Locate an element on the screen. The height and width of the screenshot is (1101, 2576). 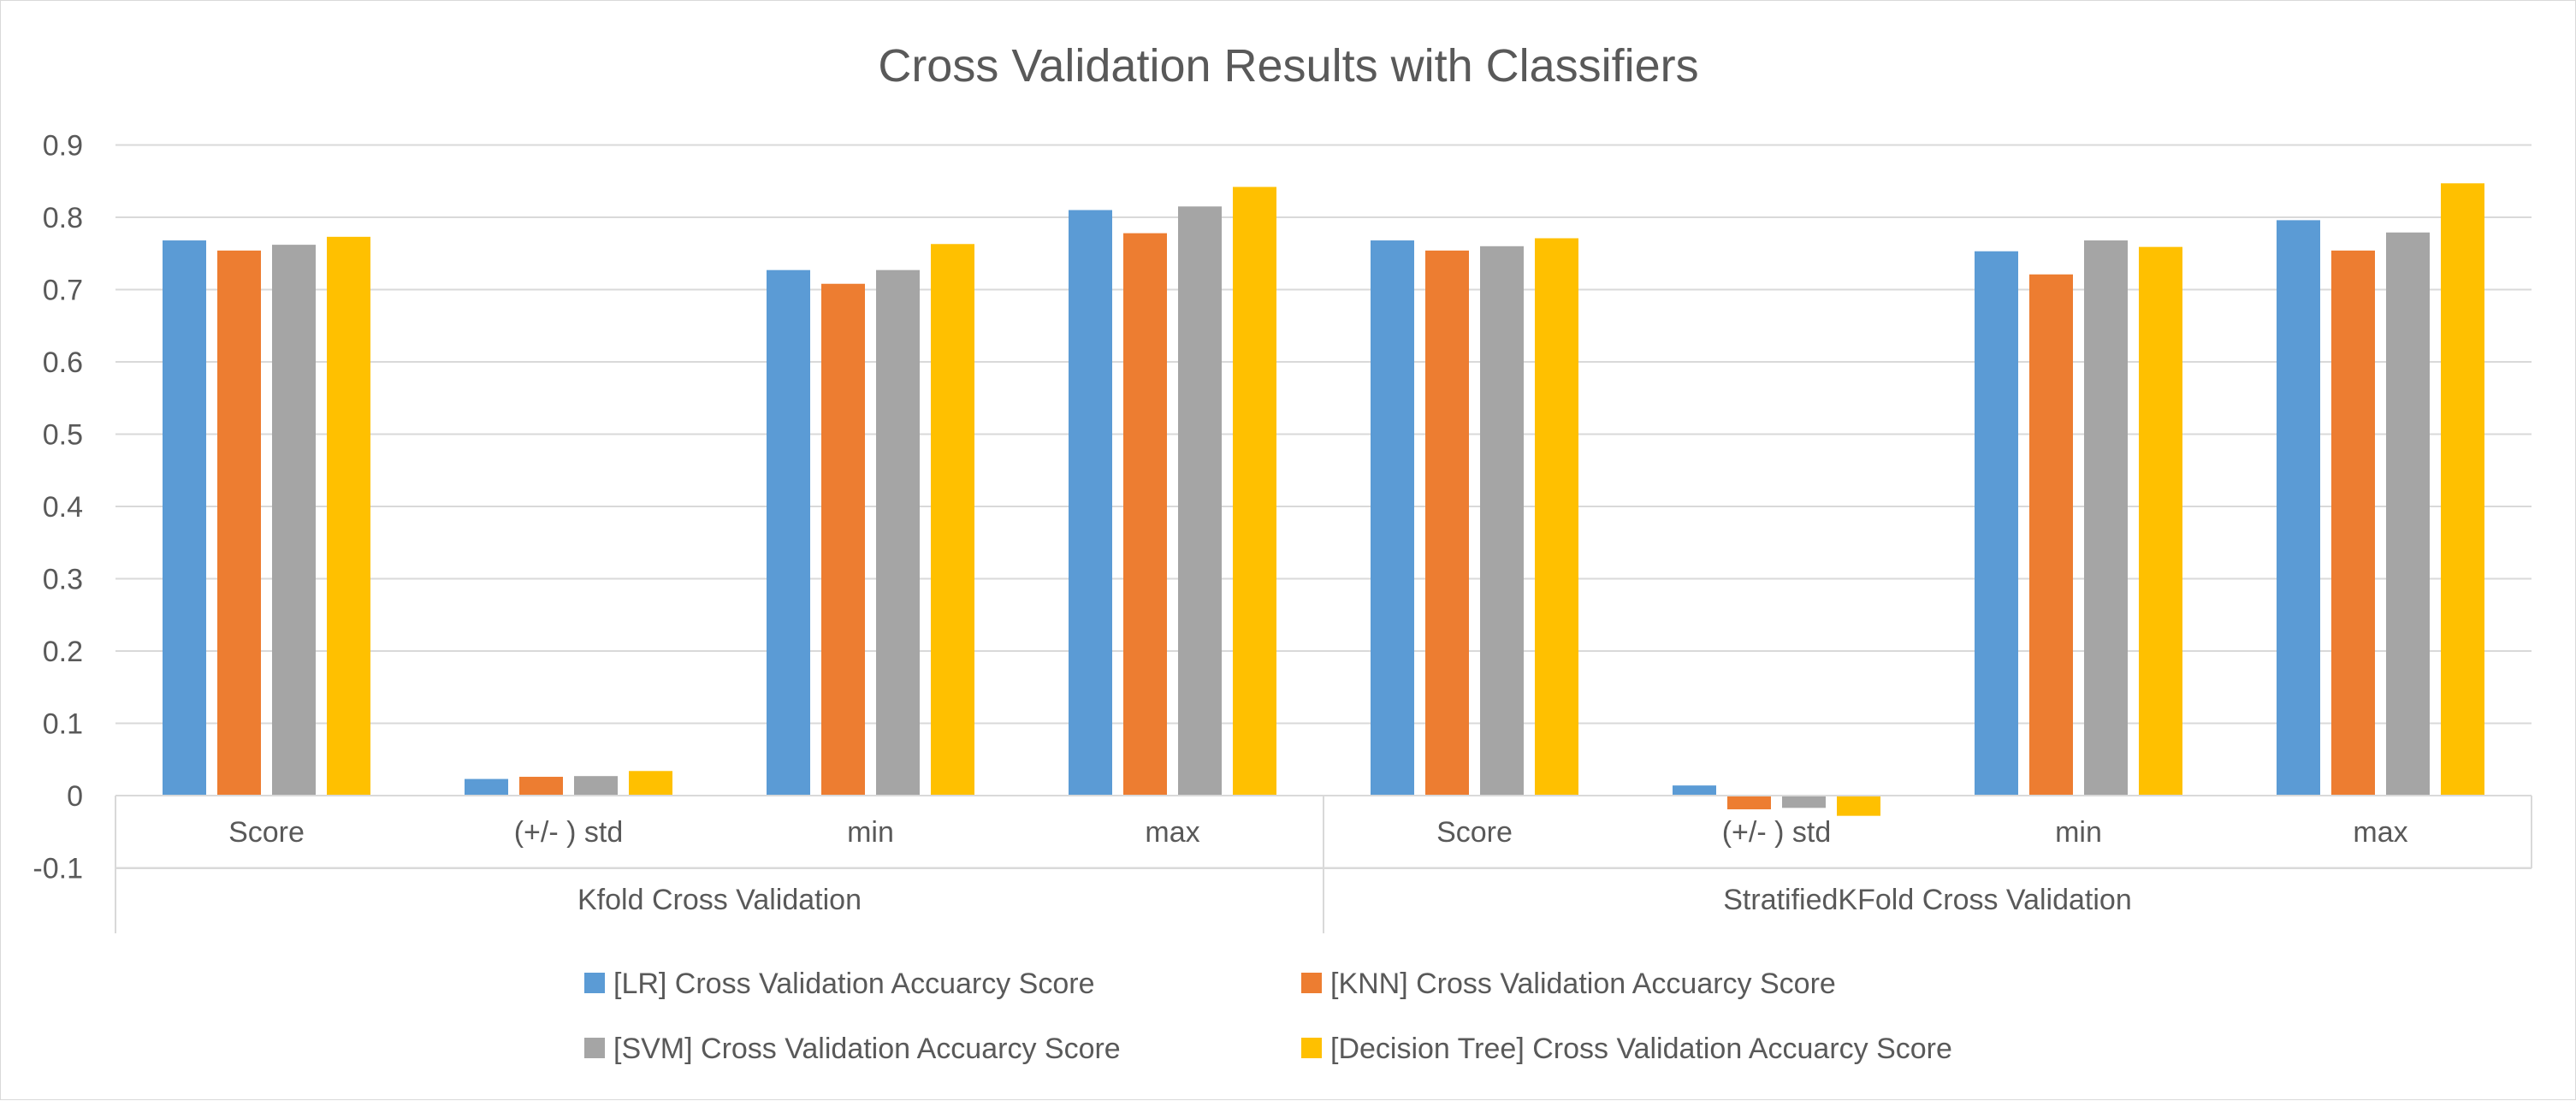
y-tick-label: -0.1 is located at coordinates (58, 869).